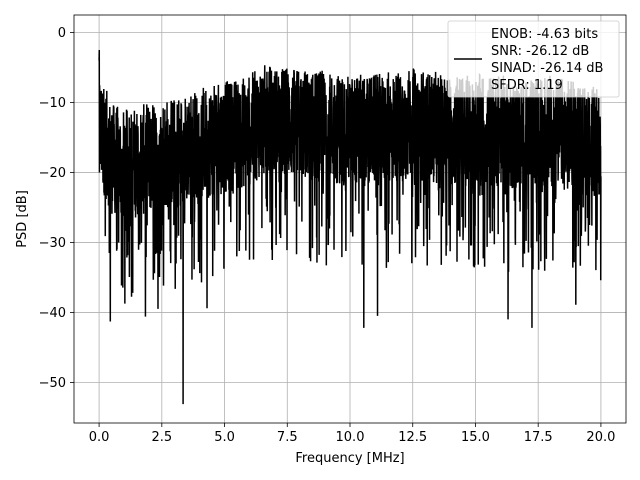  Describe the element at coordinates (600, 437) in the screenshot. I see `x-tick-label: 20.0` at that location.